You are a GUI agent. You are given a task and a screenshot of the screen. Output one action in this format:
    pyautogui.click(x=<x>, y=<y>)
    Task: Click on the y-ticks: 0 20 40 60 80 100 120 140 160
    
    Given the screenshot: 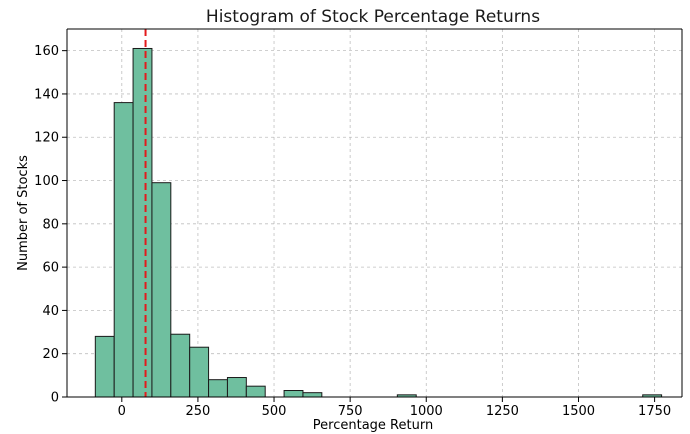 What is the action you would take?
    pyautogui.click(x=50, y=225)
    